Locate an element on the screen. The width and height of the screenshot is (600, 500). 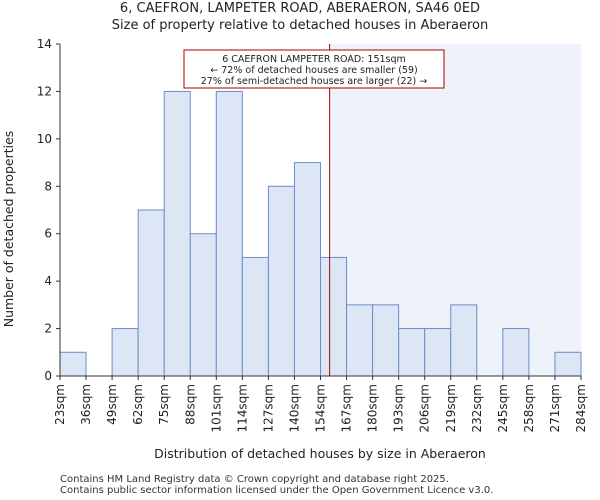
y-tick-label: 0 is located at coordinates (48, 376).